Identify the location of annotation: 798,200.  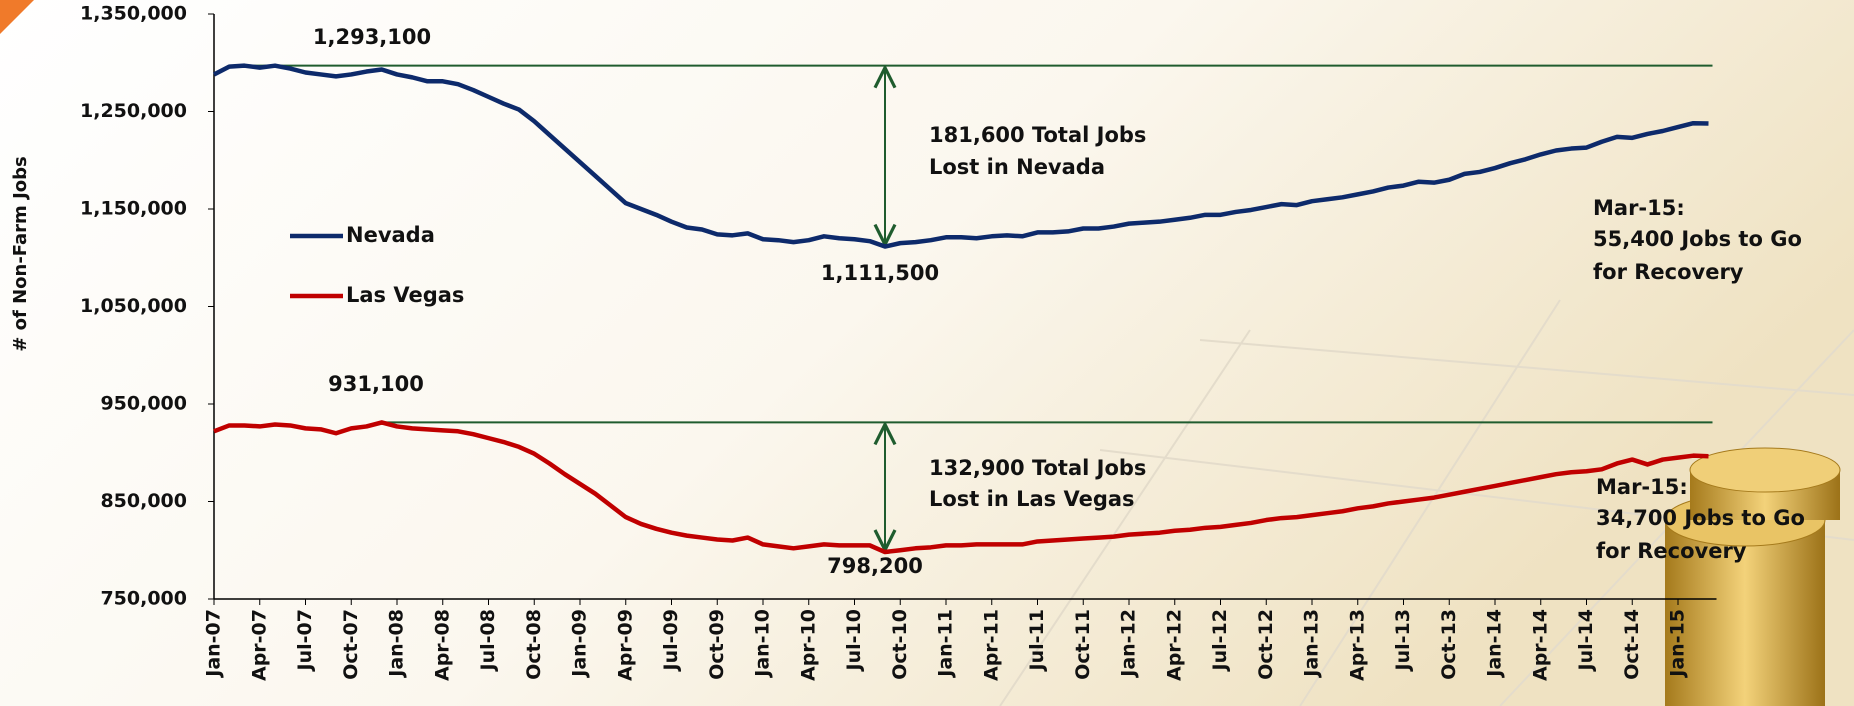
(875, 566).